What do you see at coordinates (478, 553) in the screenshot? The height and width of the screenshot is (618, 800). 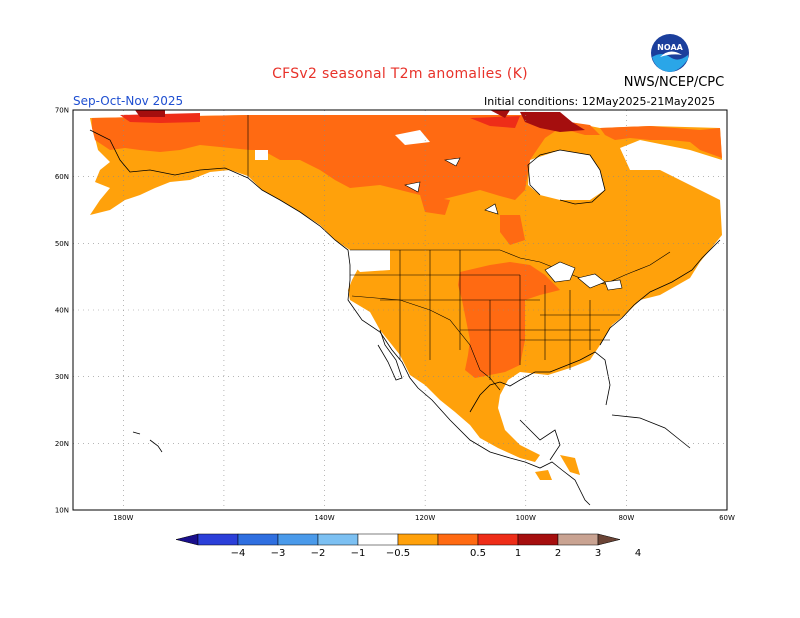 I see `legend-label: 0.5` at bounding box center [478, 553].